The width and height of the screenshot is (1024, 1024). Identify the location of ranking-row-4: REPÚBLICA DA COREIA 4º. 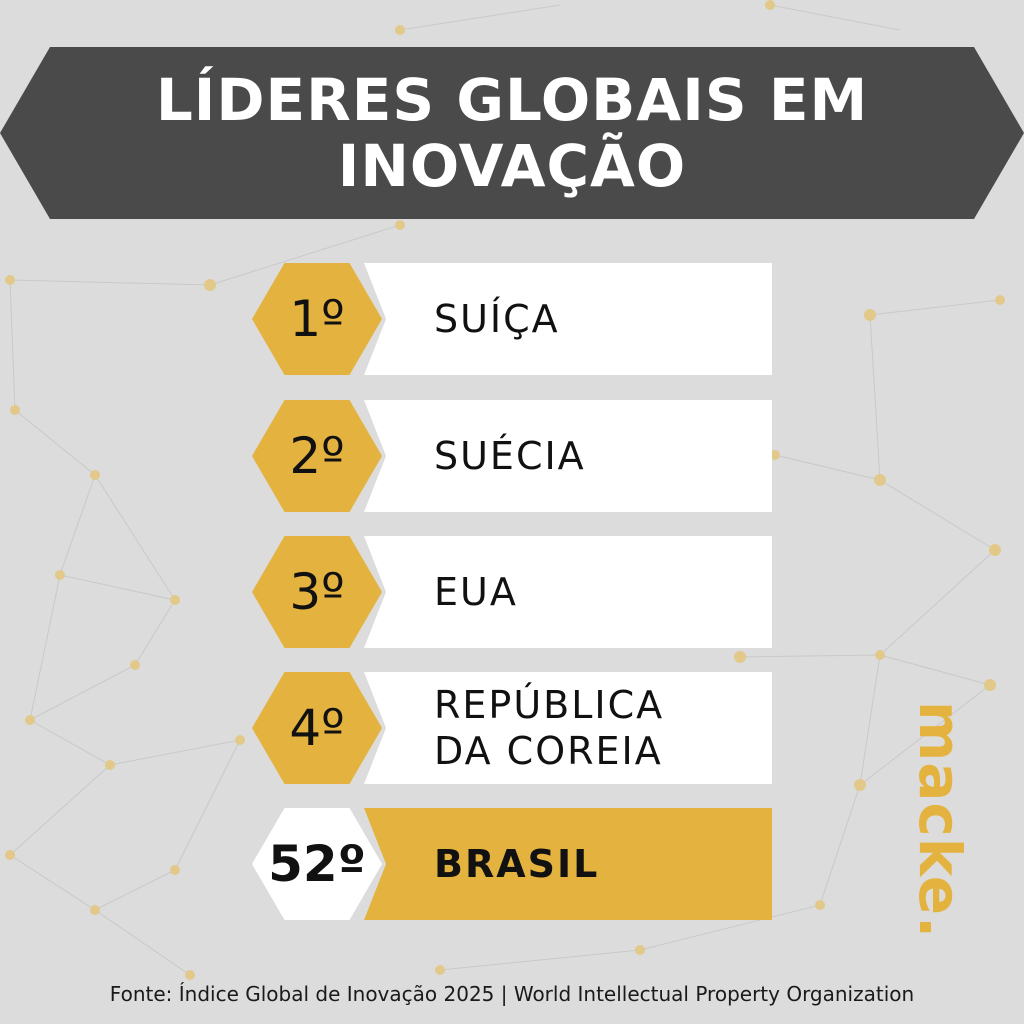
(512, 728).